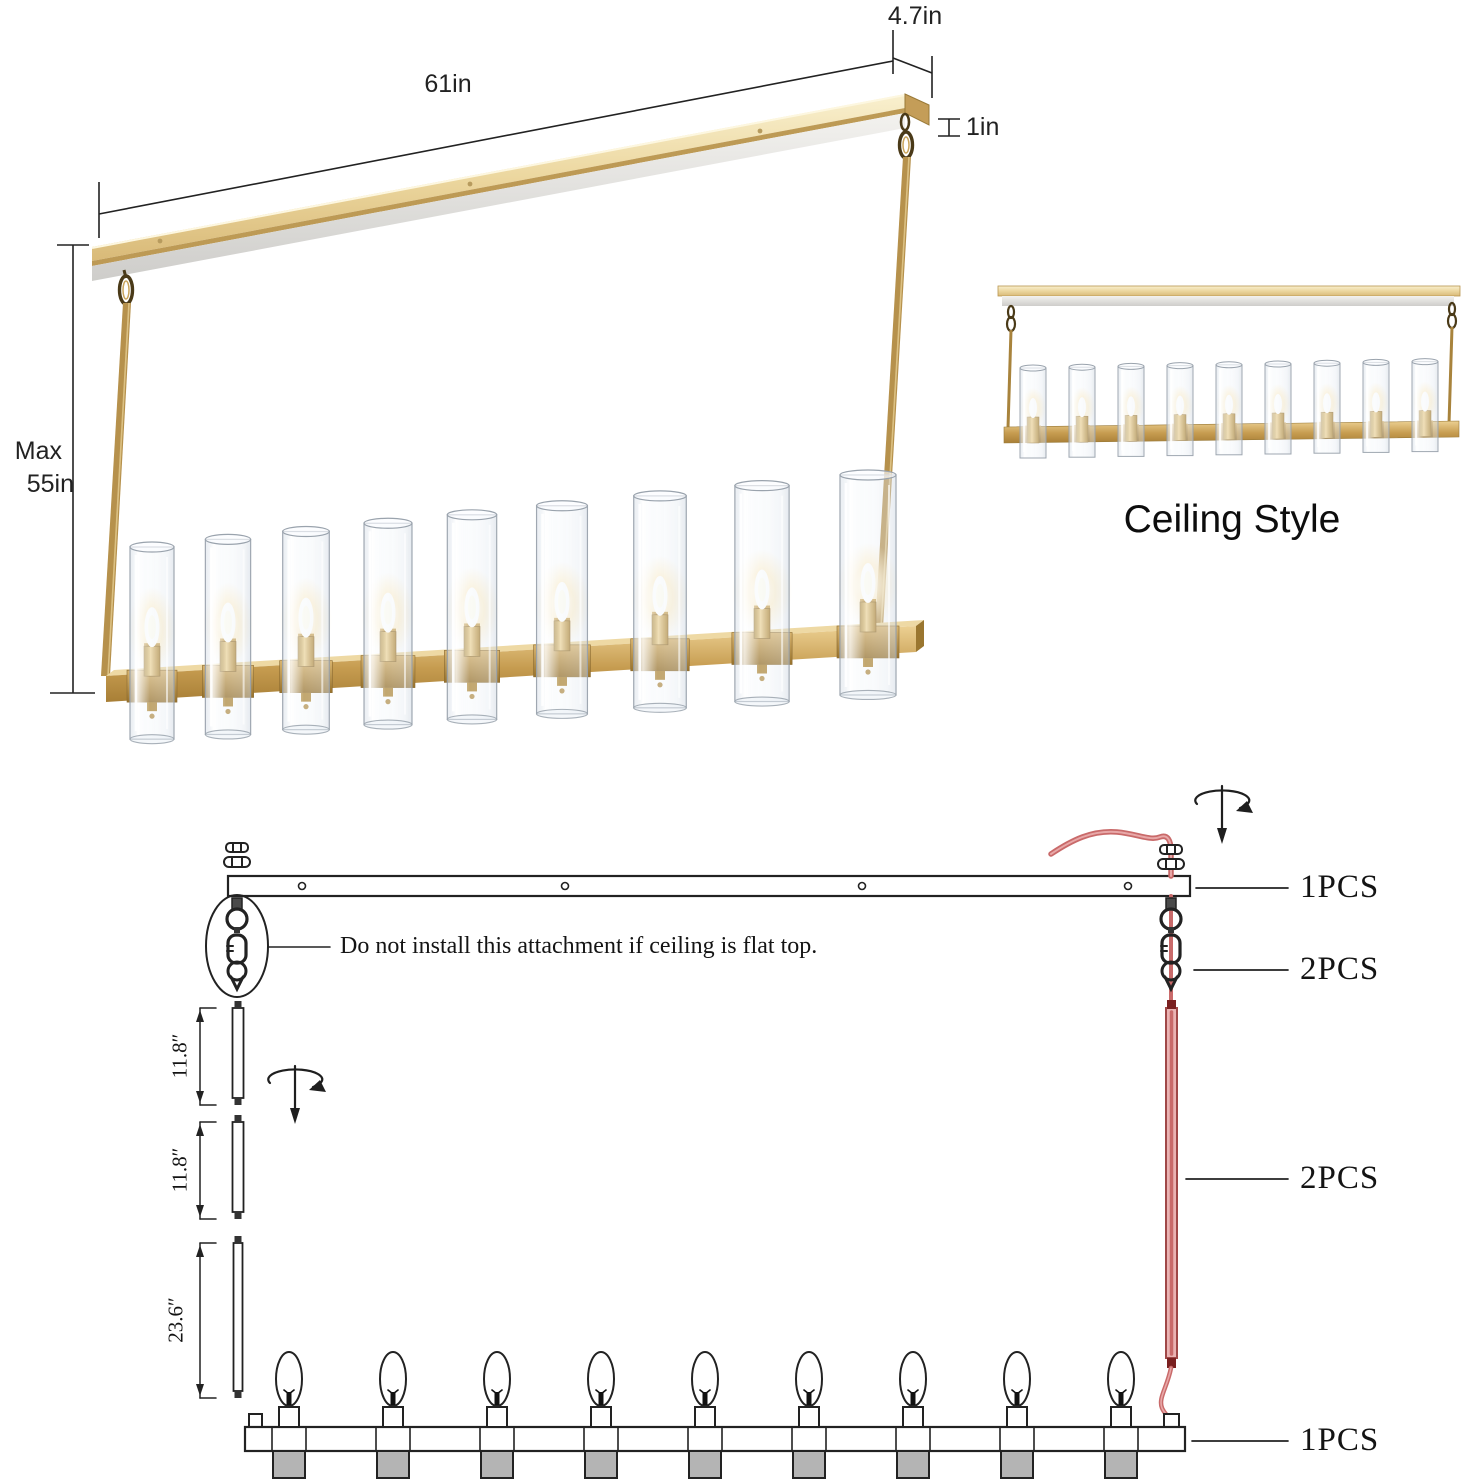 The height and width of the screenshot is (1482, 1470). I want to click on down-rods, so click(220, 1200).